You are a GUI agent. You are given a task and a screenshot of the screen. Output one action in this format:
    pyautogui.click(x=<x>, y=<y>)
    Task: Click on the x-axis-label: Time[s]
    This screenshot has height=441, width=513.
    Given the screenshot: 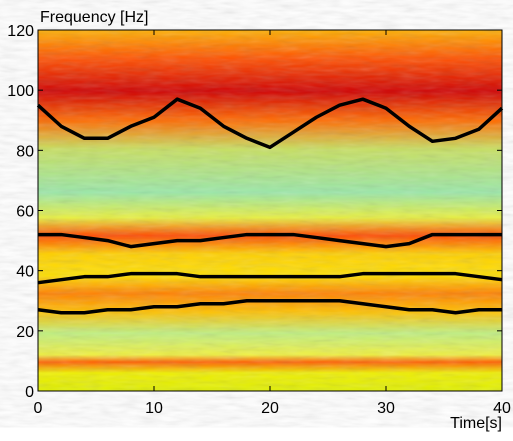 What is the action you would take?
    pyautogui.click(x=476, y=423)
    